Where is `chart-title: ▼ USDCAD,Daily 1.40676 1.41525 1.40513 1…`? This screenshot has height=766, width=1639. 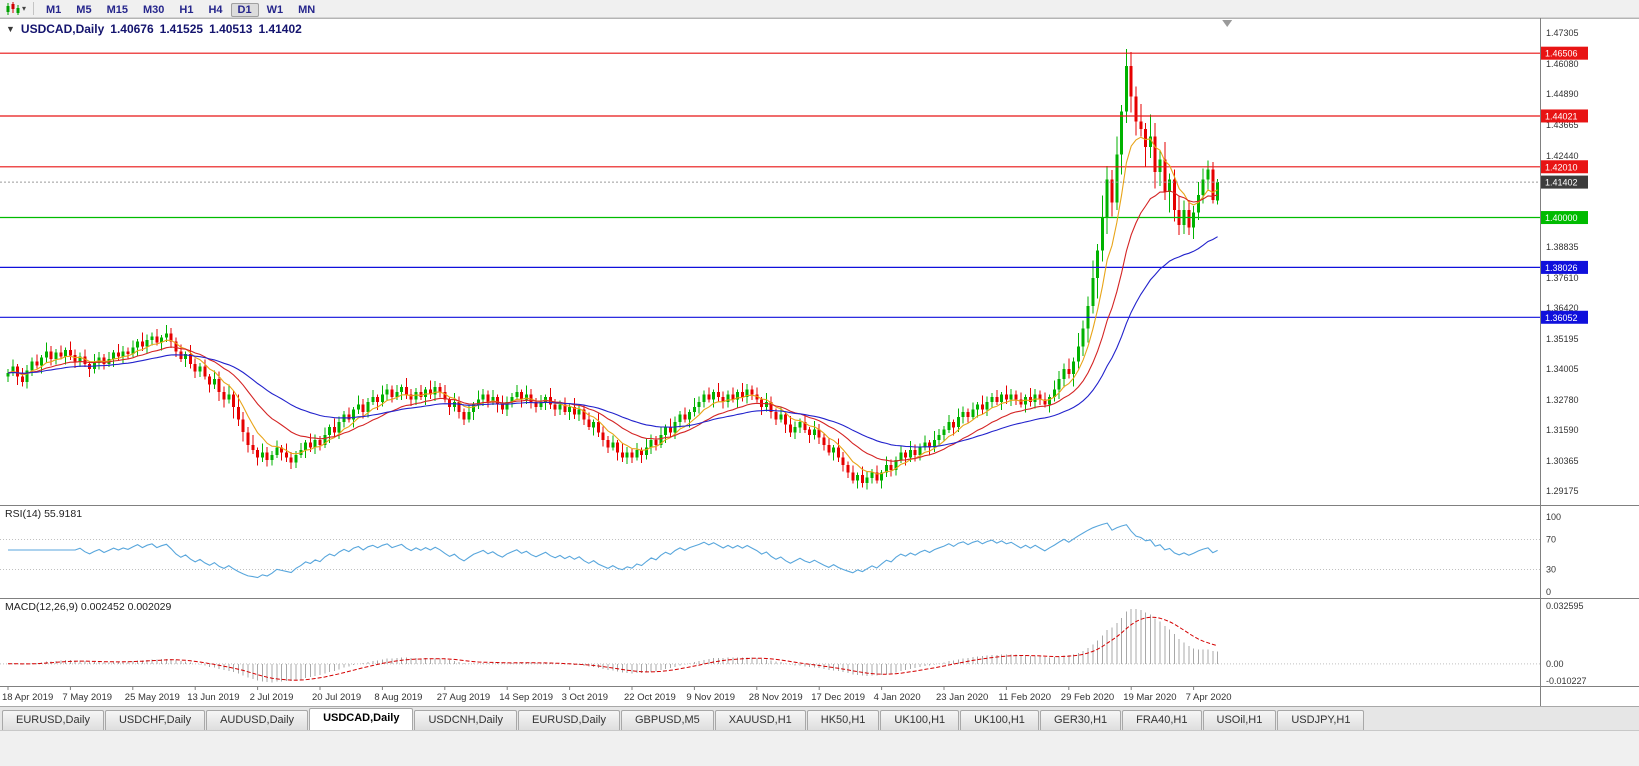
chart-title: ▼ USDCAD,Daily 1.40676 1.41525 1.40513 1… is located at coordinates (154, 29).